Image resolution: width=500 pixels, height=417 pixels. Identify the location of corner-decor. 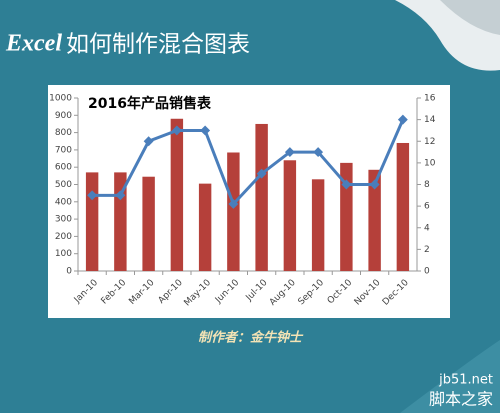
(450, 376).